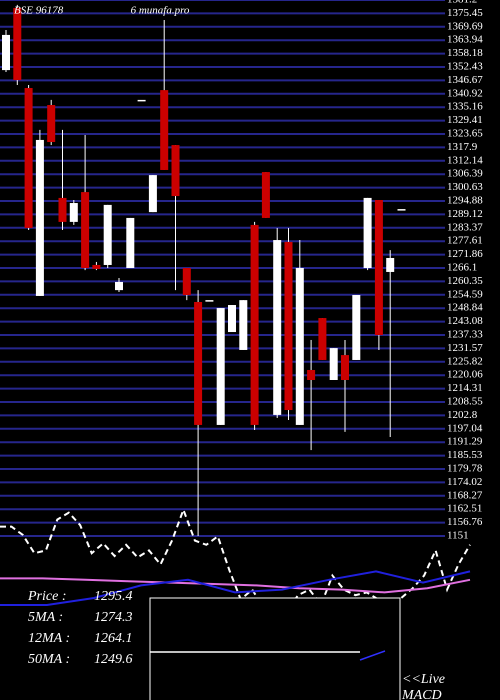 This screenshot has width=500, height=700. What do you see at coordinates (465, 26) in the screenshot?
I see `y-tick-label: 1369.69` at bounding box center [465, 26].